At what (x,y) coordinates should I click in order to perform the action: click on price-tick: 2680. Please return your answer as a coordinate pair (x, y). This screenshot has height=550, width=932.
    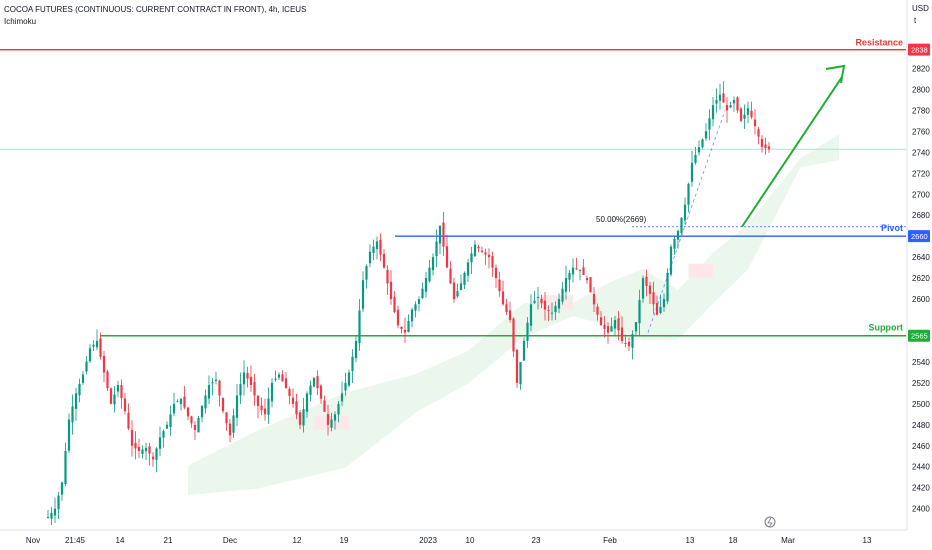
    Looking at the image, I should click on (921, 215).